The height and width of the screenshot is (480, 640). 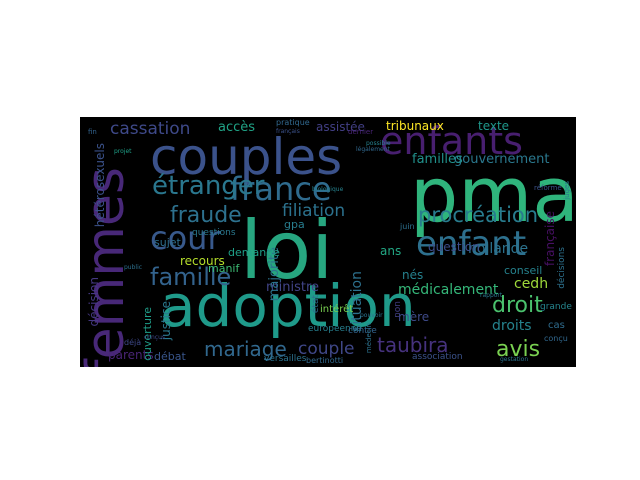 What do you see at coordinates (185, 238) in the screenshot?
I see `cloud-word: cour` at bounding box center [185, 238].